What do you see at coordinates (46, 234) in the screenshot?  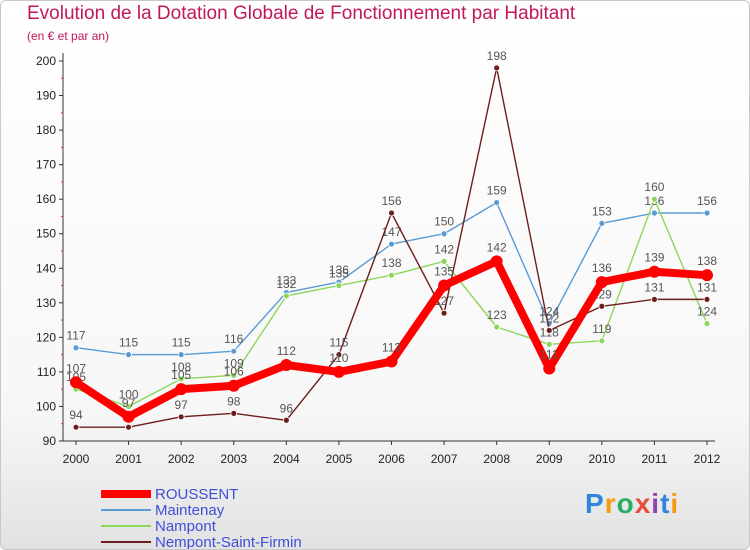 I see `y-tick-label: 150` at bounding box center [46, 234].